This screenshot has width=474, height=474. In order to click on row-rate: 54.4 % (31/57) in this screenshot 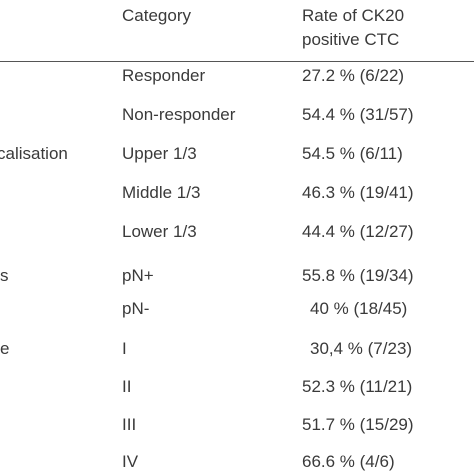, I will do `click(358, 114)`.